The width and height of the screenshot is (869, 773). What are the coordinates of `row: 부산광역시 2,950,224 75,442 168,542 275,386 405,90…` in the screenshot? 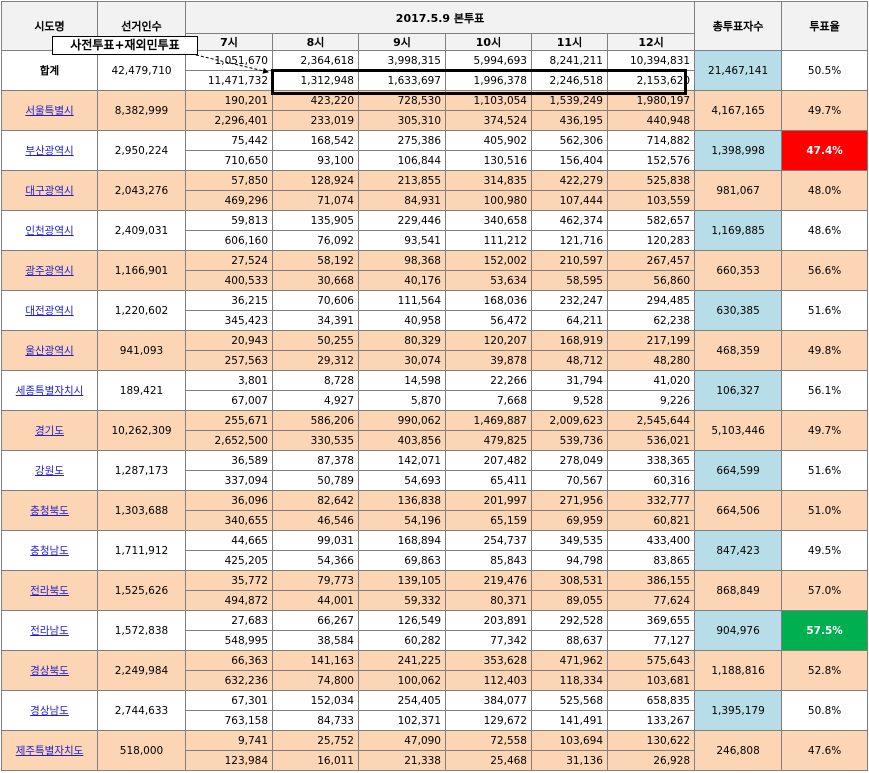 It's located at (435, 150).